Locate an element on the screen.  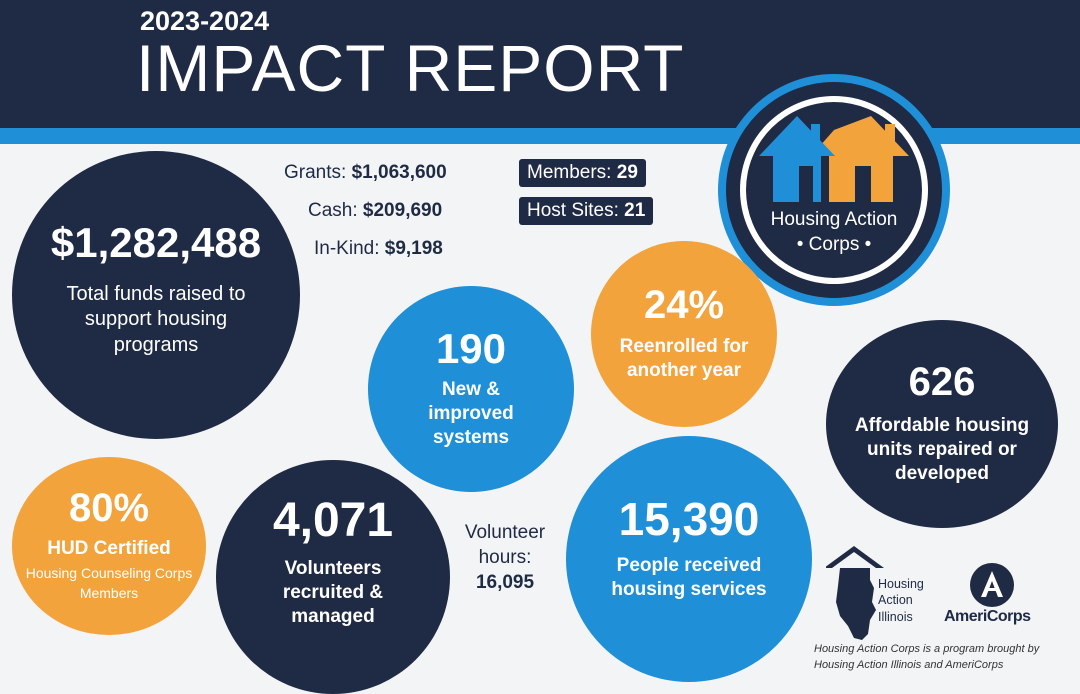
members-label: Members: is located at coordinates (569, 172).